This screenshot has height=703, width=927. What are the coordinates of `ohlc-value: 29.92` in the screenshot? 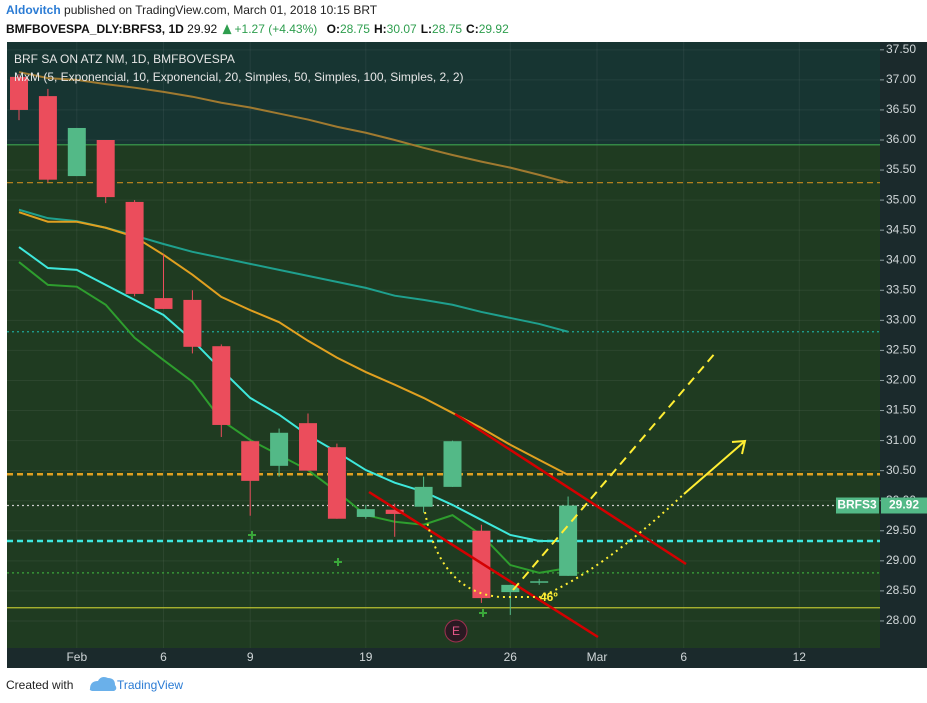 It's located at (494, 29).